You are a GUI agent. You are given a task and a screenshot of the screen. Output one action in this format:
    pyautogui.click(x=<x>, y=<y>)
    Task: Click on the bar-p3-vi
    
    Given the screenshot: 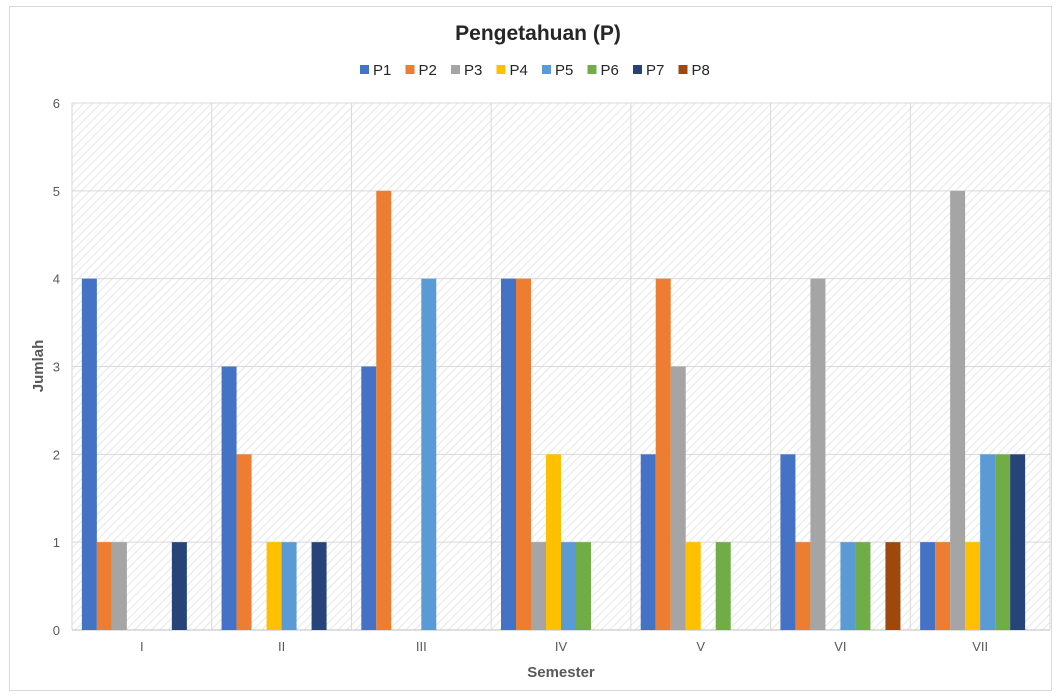 What is the action you would take?
    pyautogui.click(x=818, y=454)
    